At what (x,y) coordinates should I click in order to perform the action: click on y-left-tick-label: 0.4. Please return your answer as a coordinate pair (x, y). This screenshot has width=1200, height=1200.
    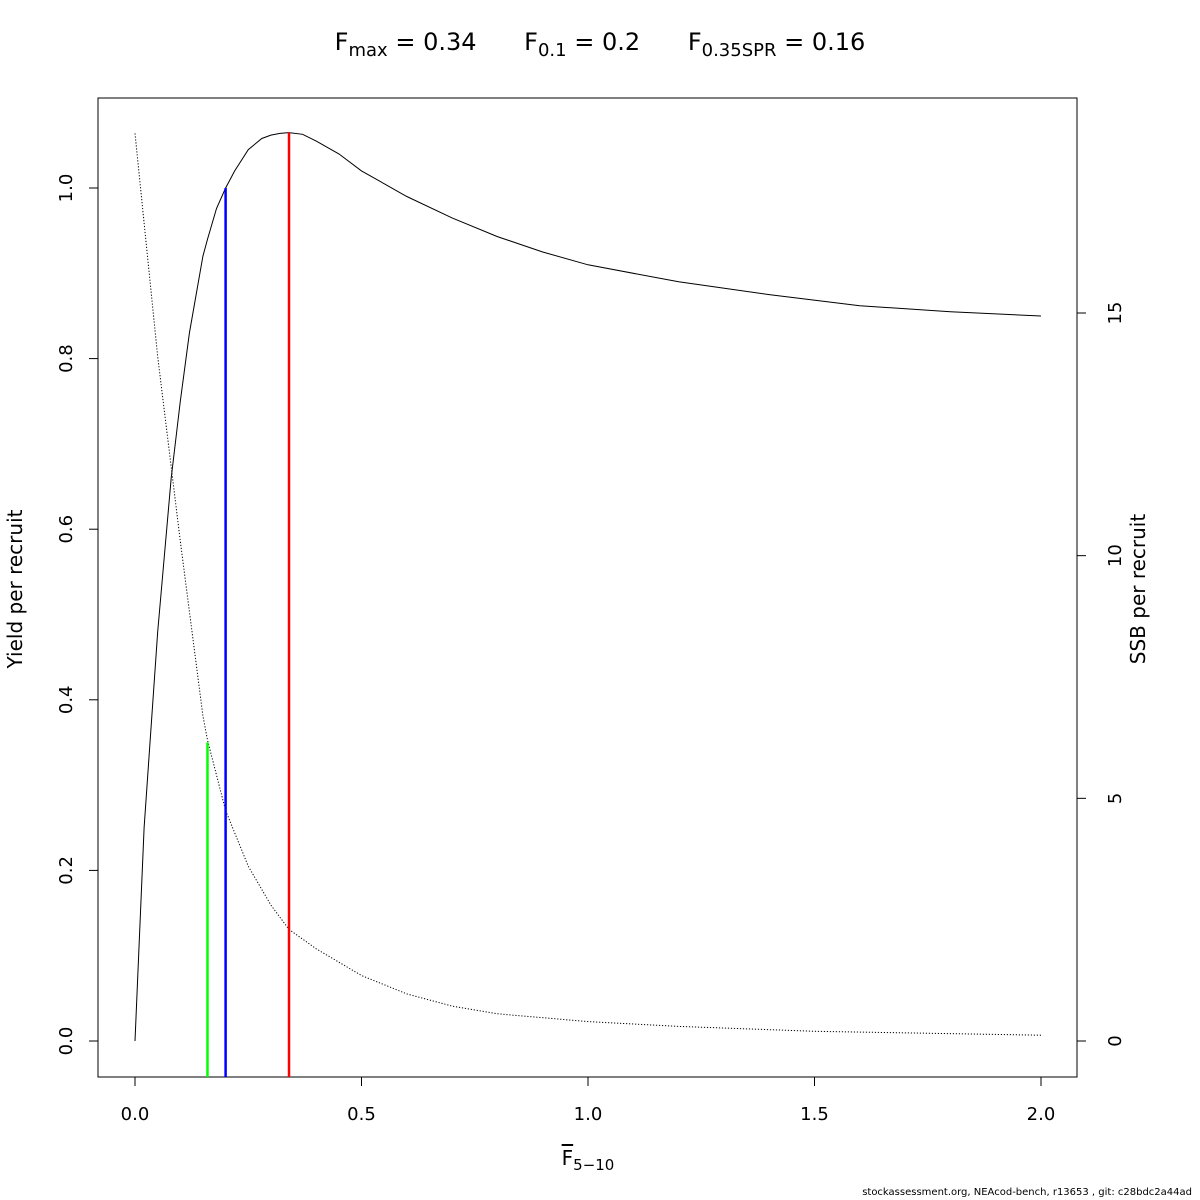
    Looking at the image, I should click on (66, 699).